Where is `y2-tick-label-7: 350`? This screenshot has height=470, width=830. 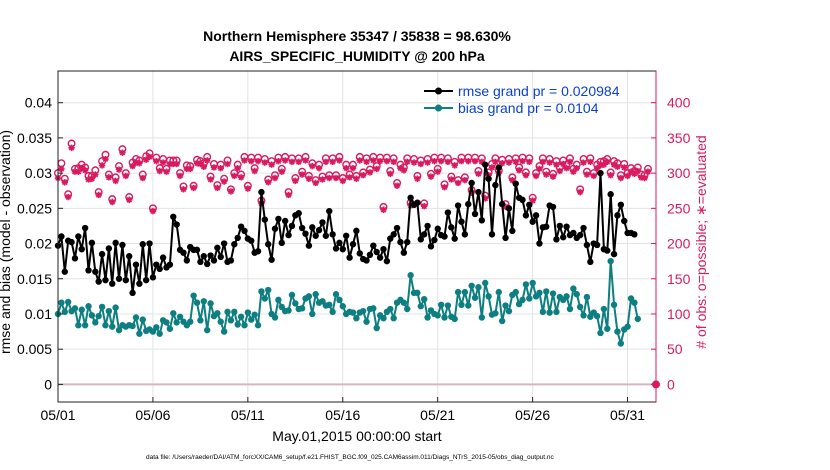
y2-tick-label-7: 350 is located at coordinates (679, 138).